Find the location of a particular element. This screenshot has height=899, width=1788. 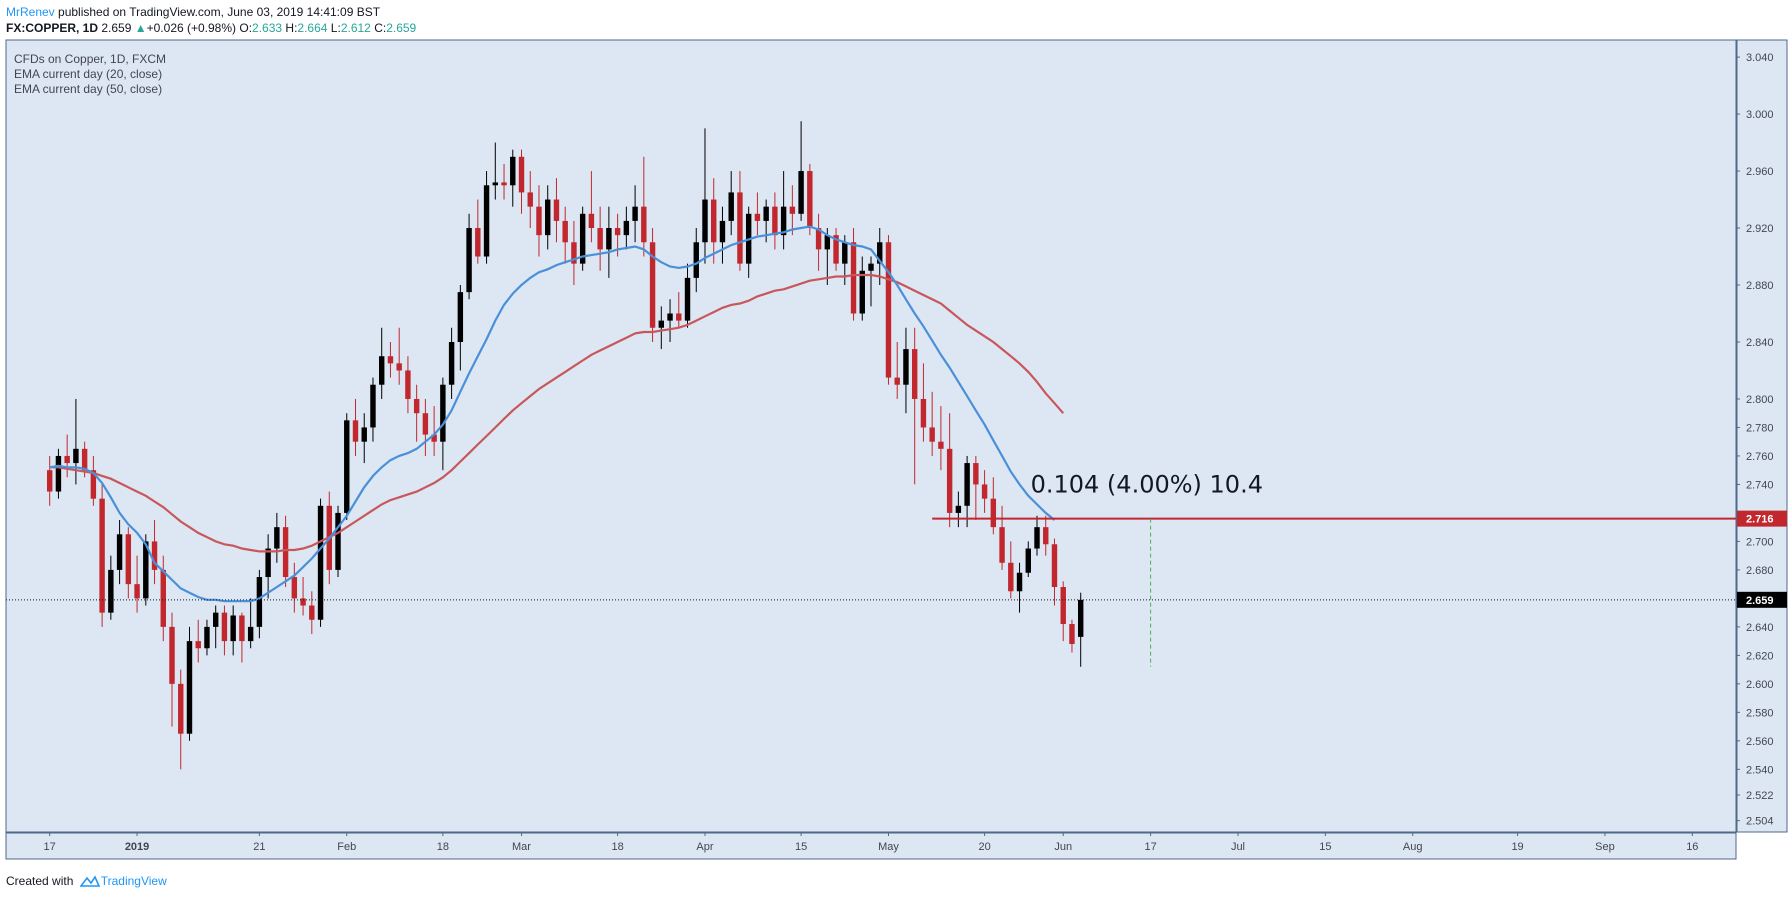

legend-ema50: EMA current day (50, close) is located at coordinates (88, 89).